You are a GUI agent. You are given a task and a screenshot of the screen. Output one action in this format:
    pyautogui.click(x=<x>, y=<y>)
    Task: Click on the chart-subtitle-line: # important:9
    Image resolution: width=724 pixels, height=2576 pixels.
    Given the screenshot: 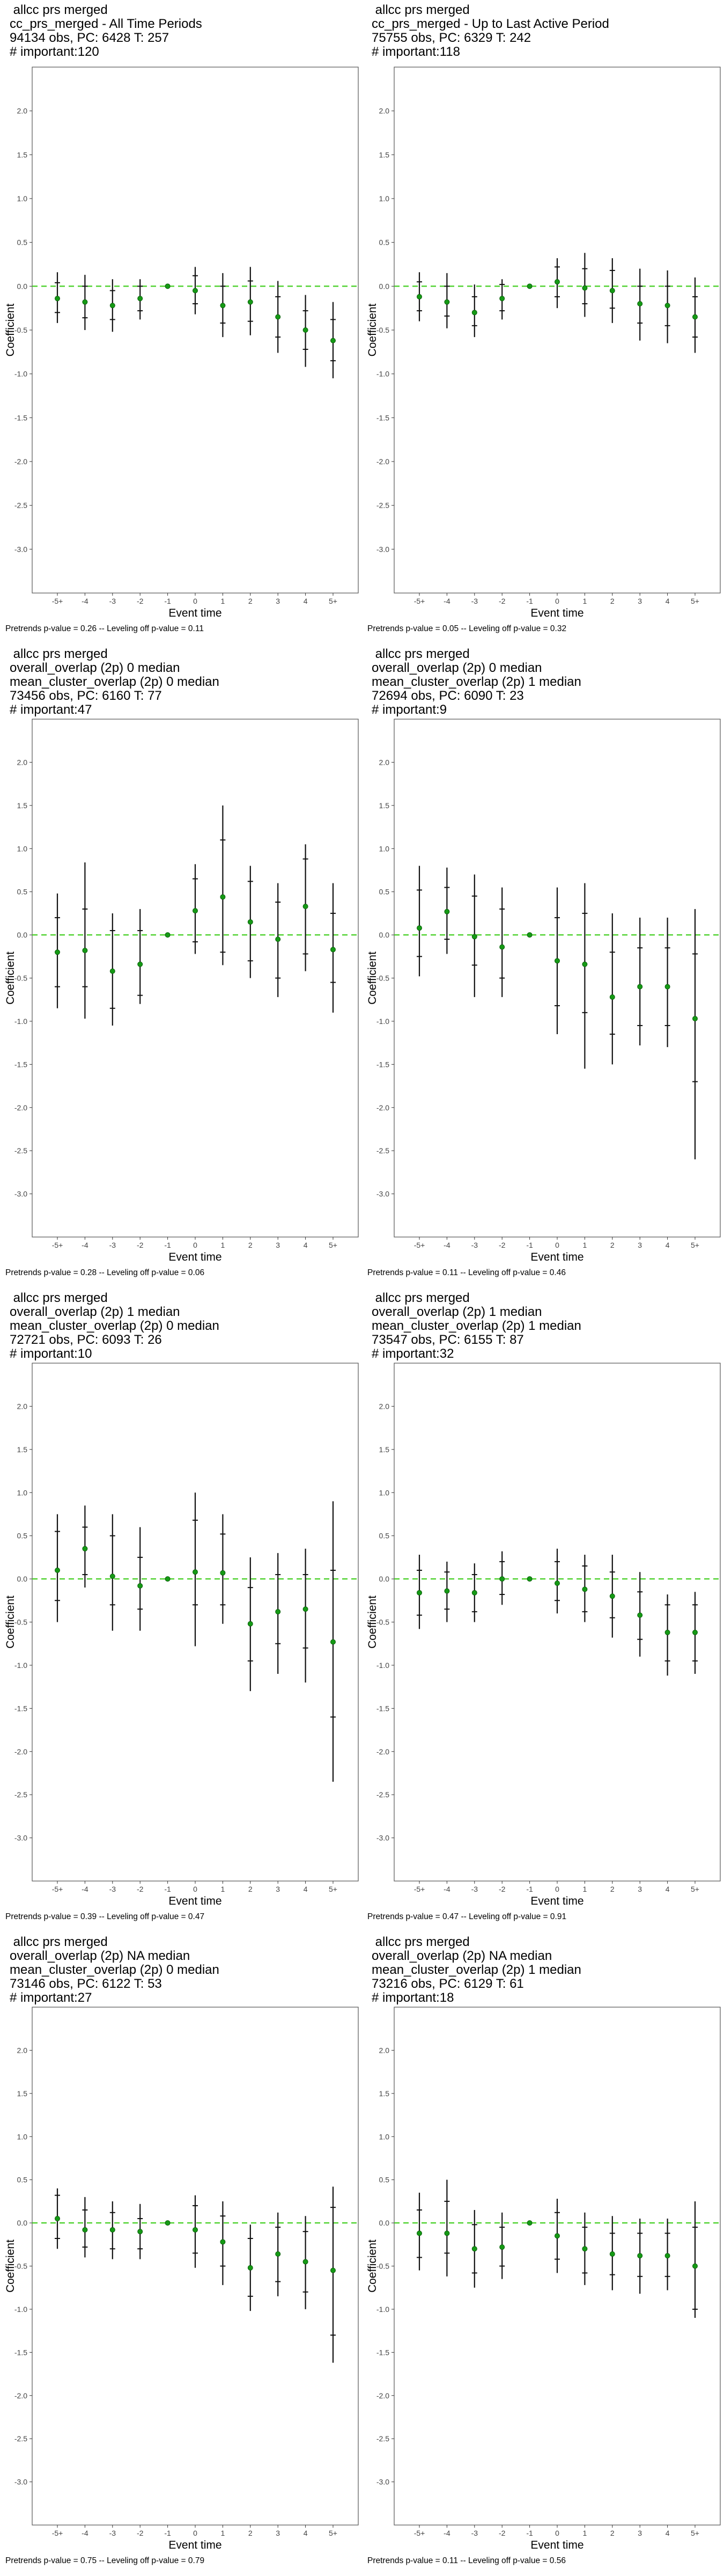 What is the action you would take?
    pyautogui.click(x=409, y=709)
    